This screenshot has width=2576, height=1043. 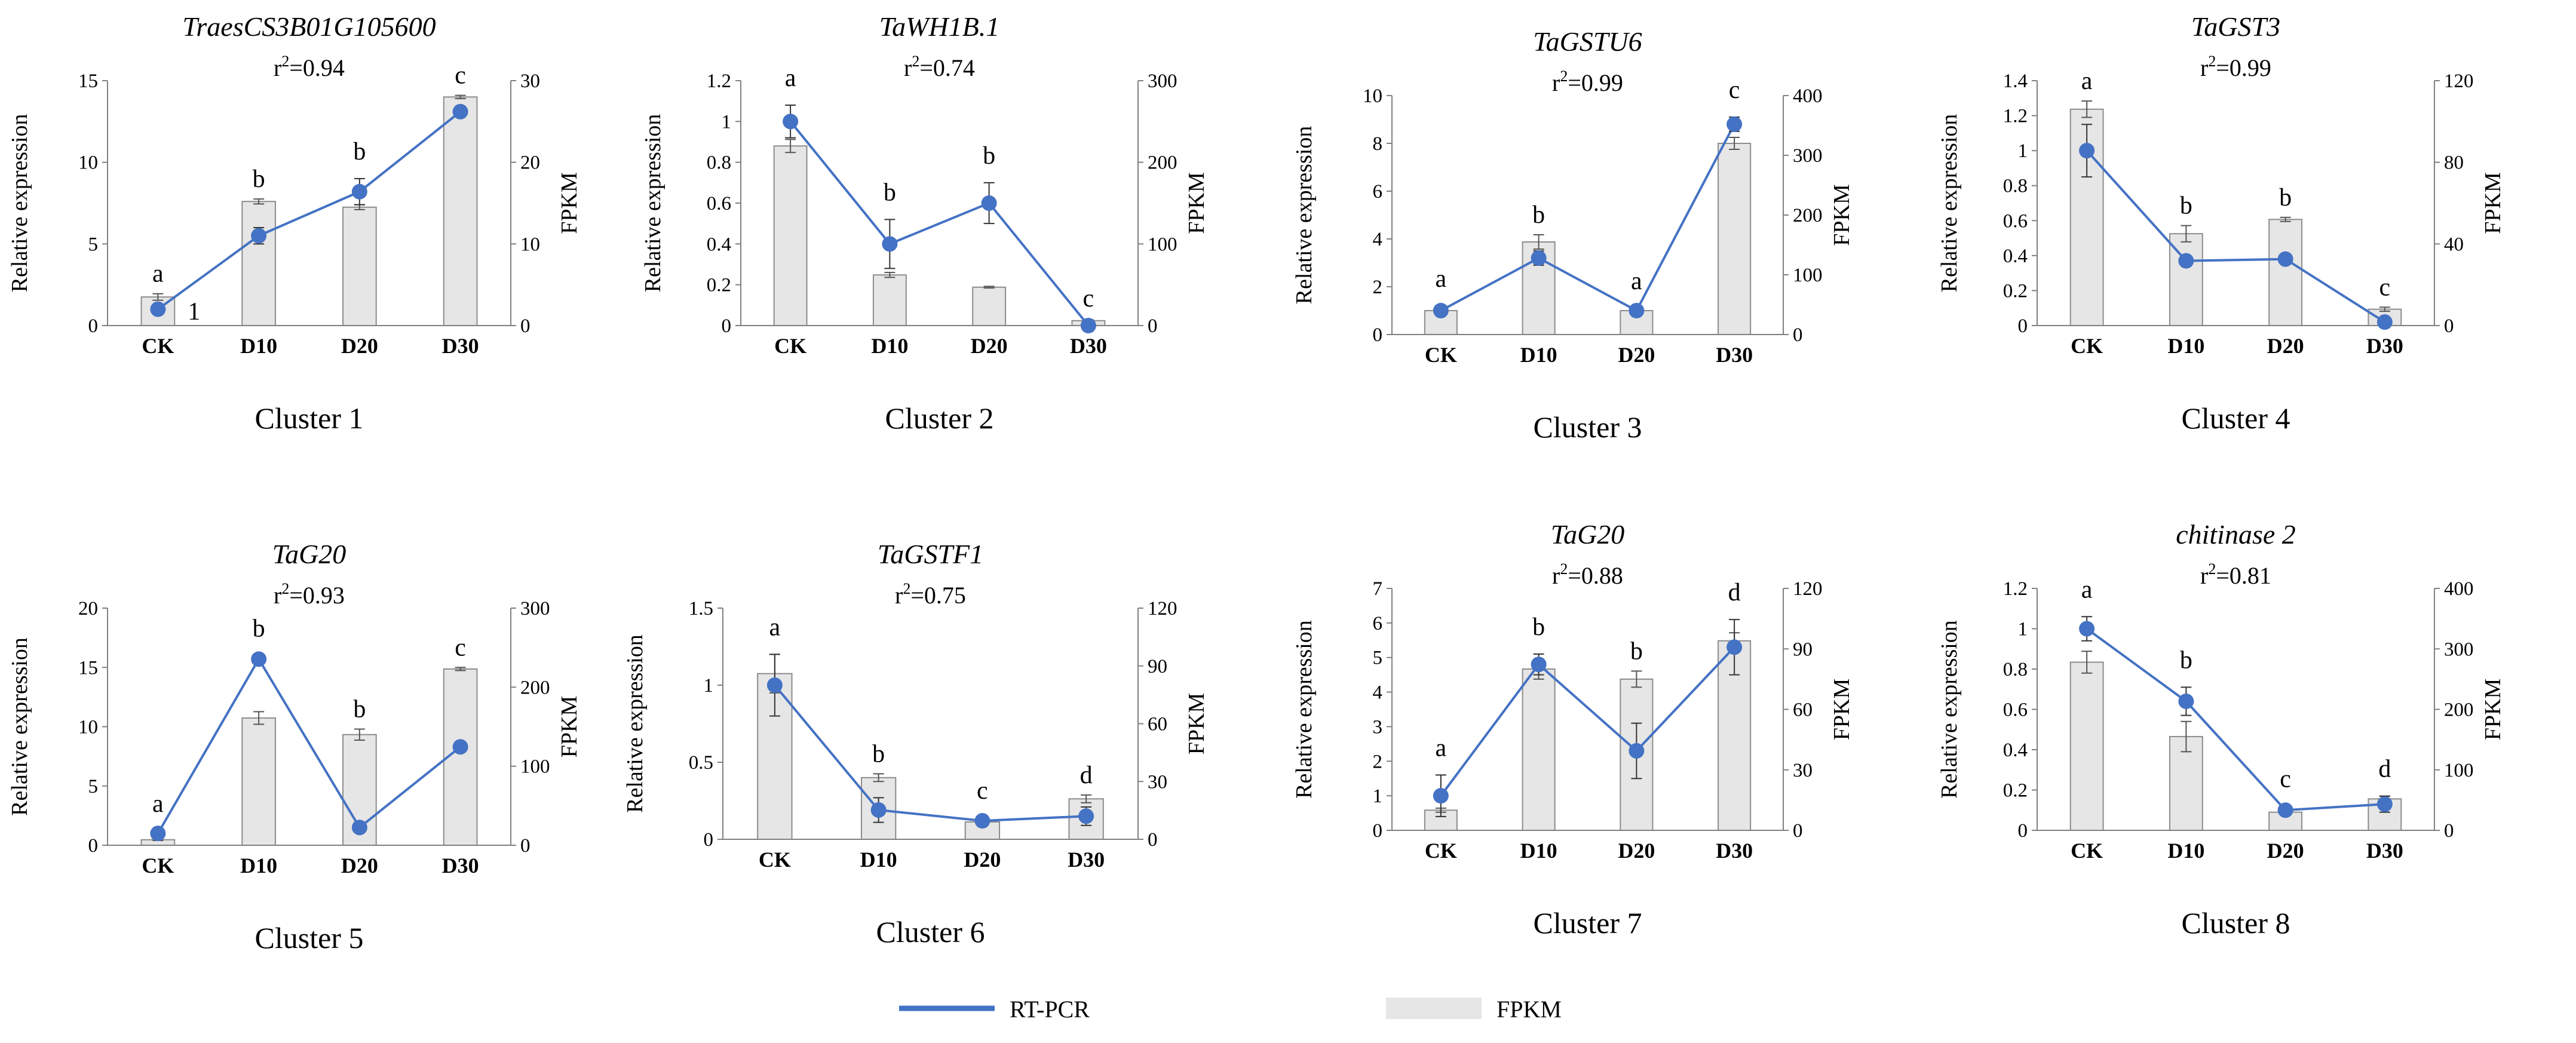 I want to click on left-tick-label: 10, so click(x=88, y=163).